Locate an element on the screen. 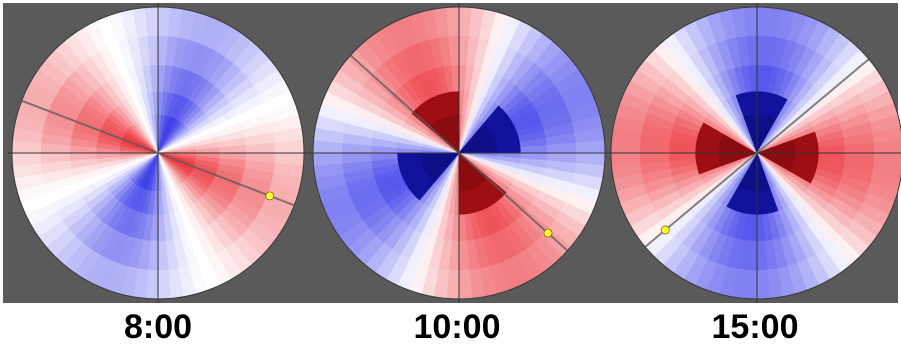  time-label-10: 10:00 is located at coordinates (457, 327).